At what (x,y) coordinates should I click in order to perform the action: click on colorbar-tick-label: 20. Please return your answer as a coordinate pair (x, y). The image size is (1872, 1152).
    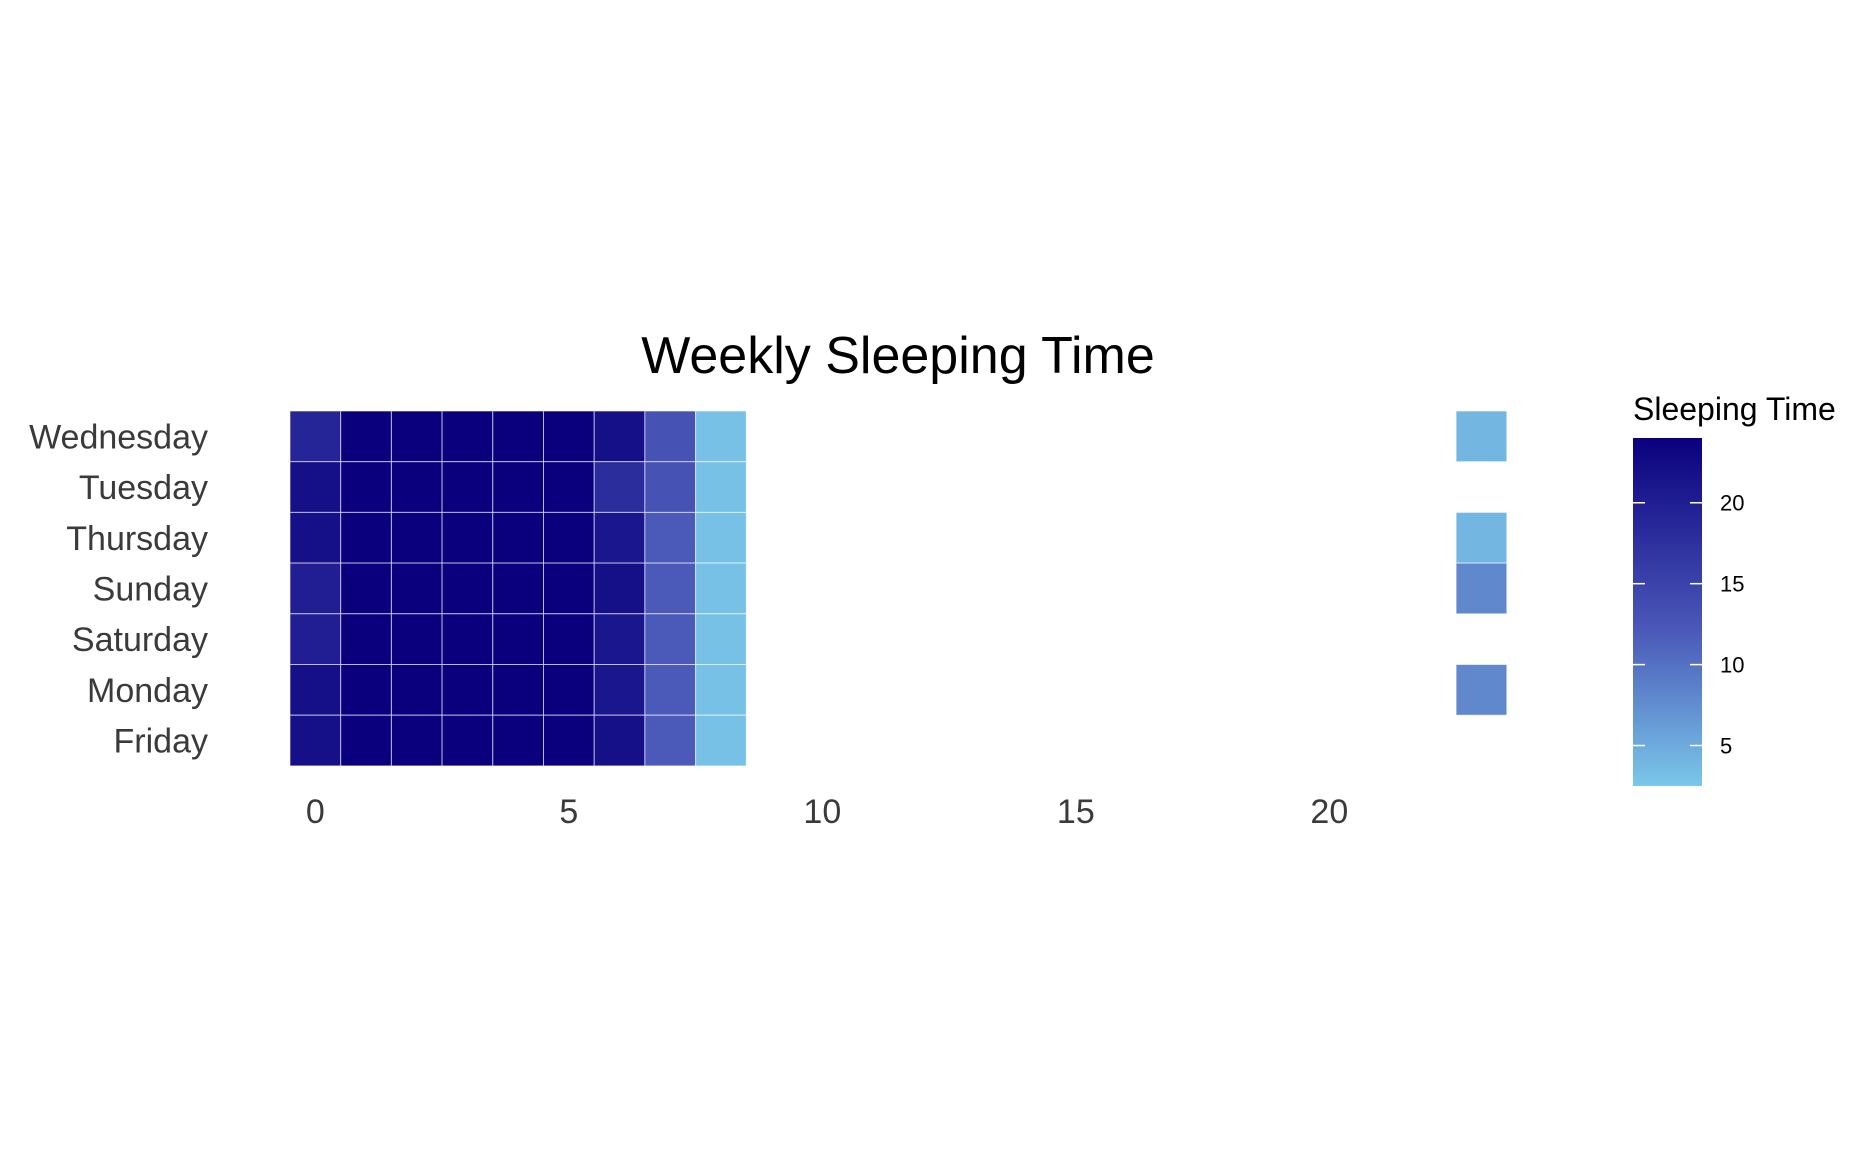
    Looking at the image, I should click on (1732, 503).